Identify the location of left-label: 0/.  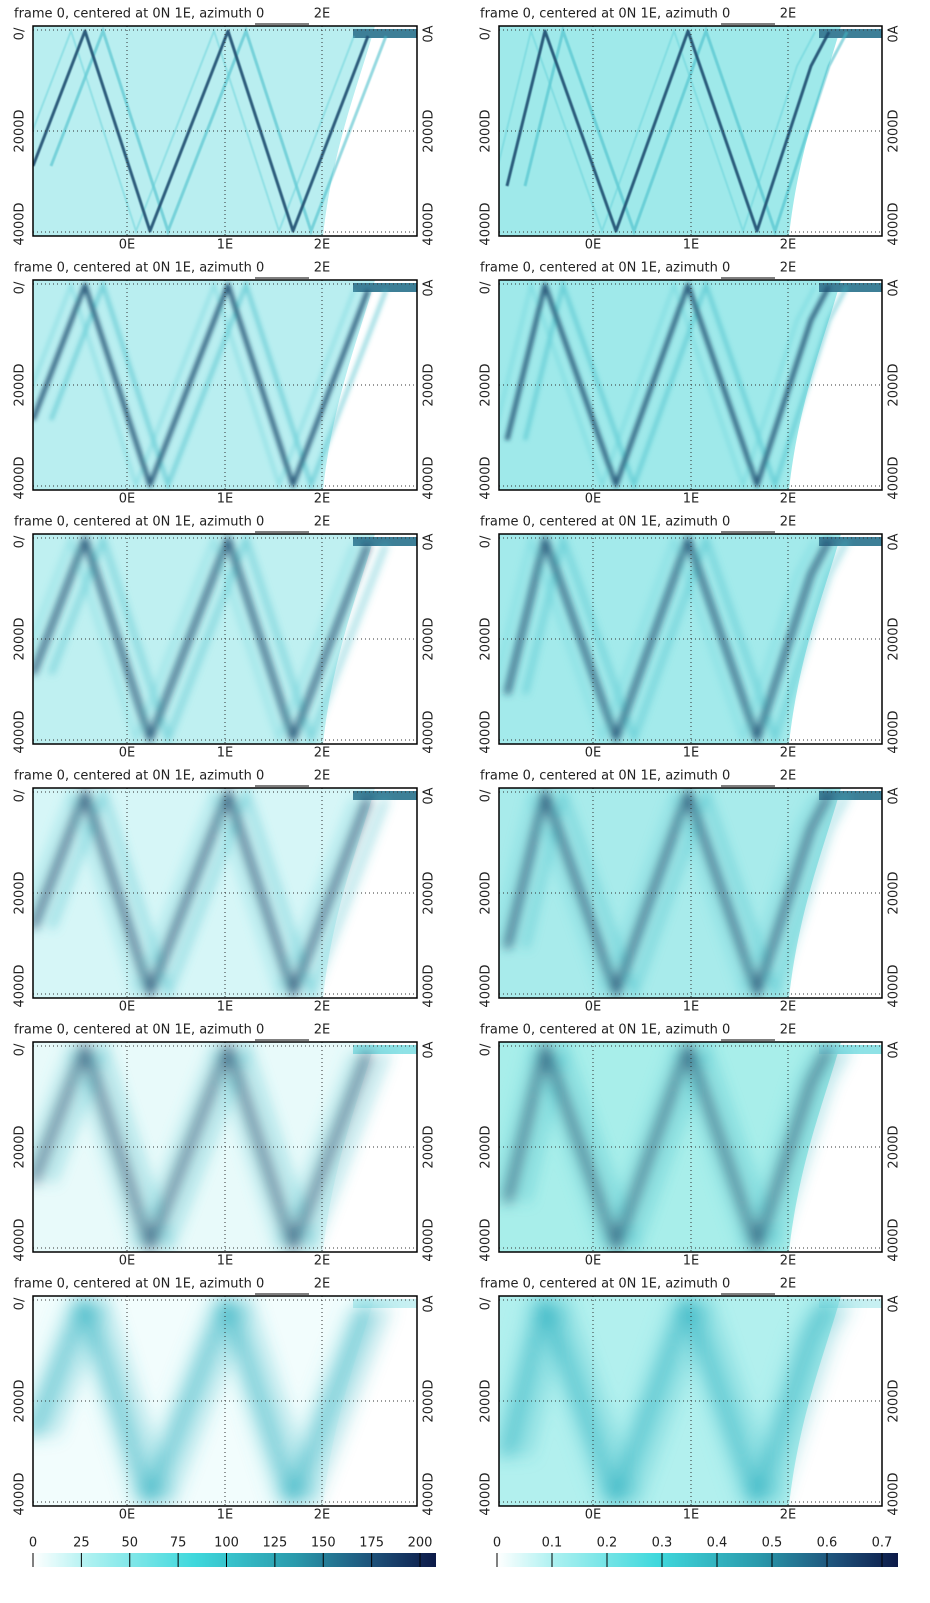
(20, 1303).